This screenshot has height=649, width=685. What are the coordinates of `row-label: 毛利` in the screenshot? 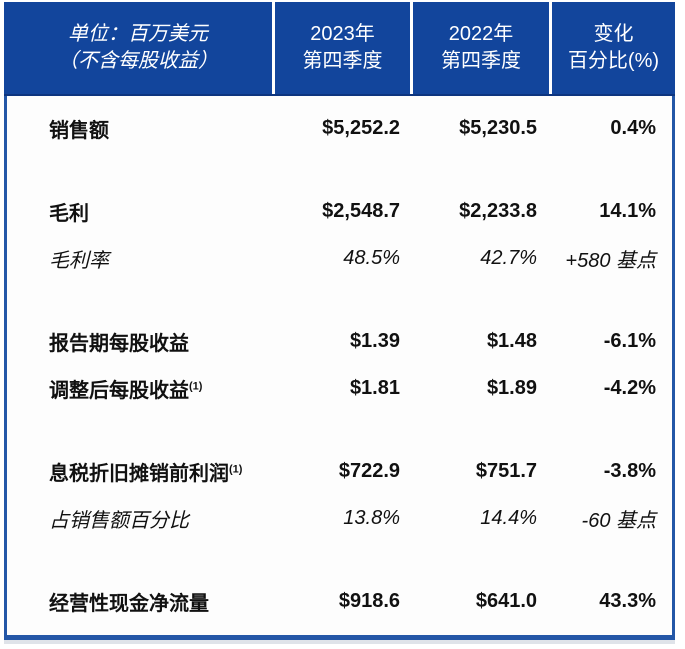 It's located at (69, 214).